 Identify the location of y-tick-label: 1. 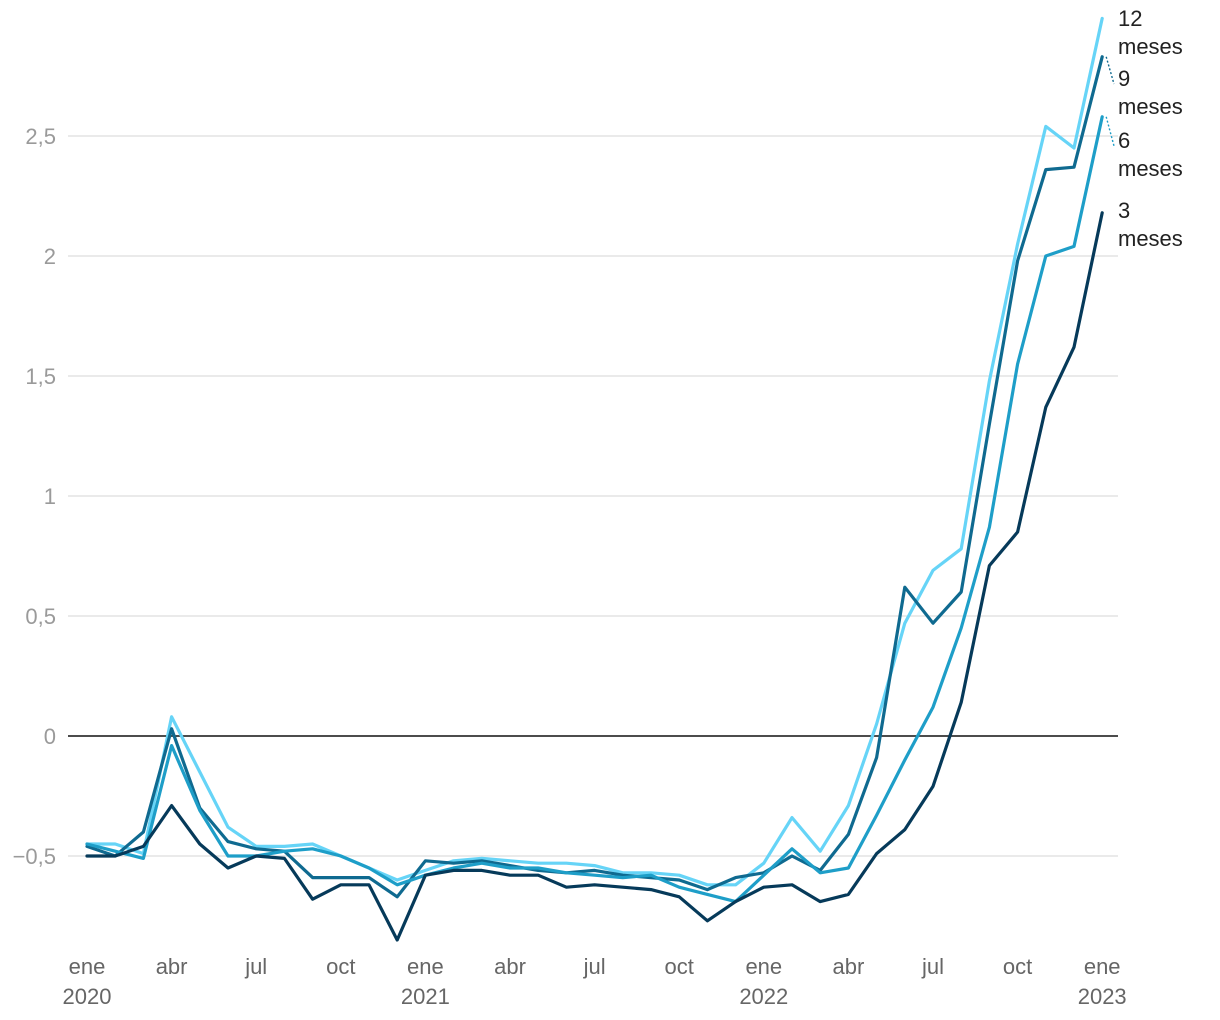
(50, 496).